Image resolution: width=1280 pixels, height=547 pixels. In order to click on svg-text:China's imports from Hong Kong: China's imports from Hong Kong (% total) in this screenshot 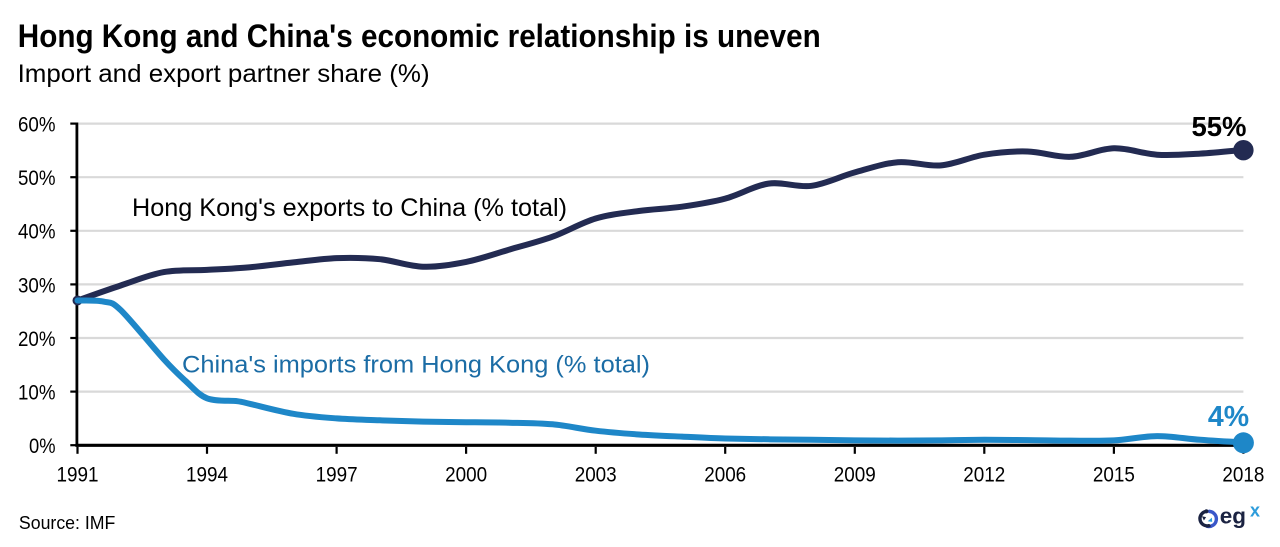, I will do `click(416, 364)`.